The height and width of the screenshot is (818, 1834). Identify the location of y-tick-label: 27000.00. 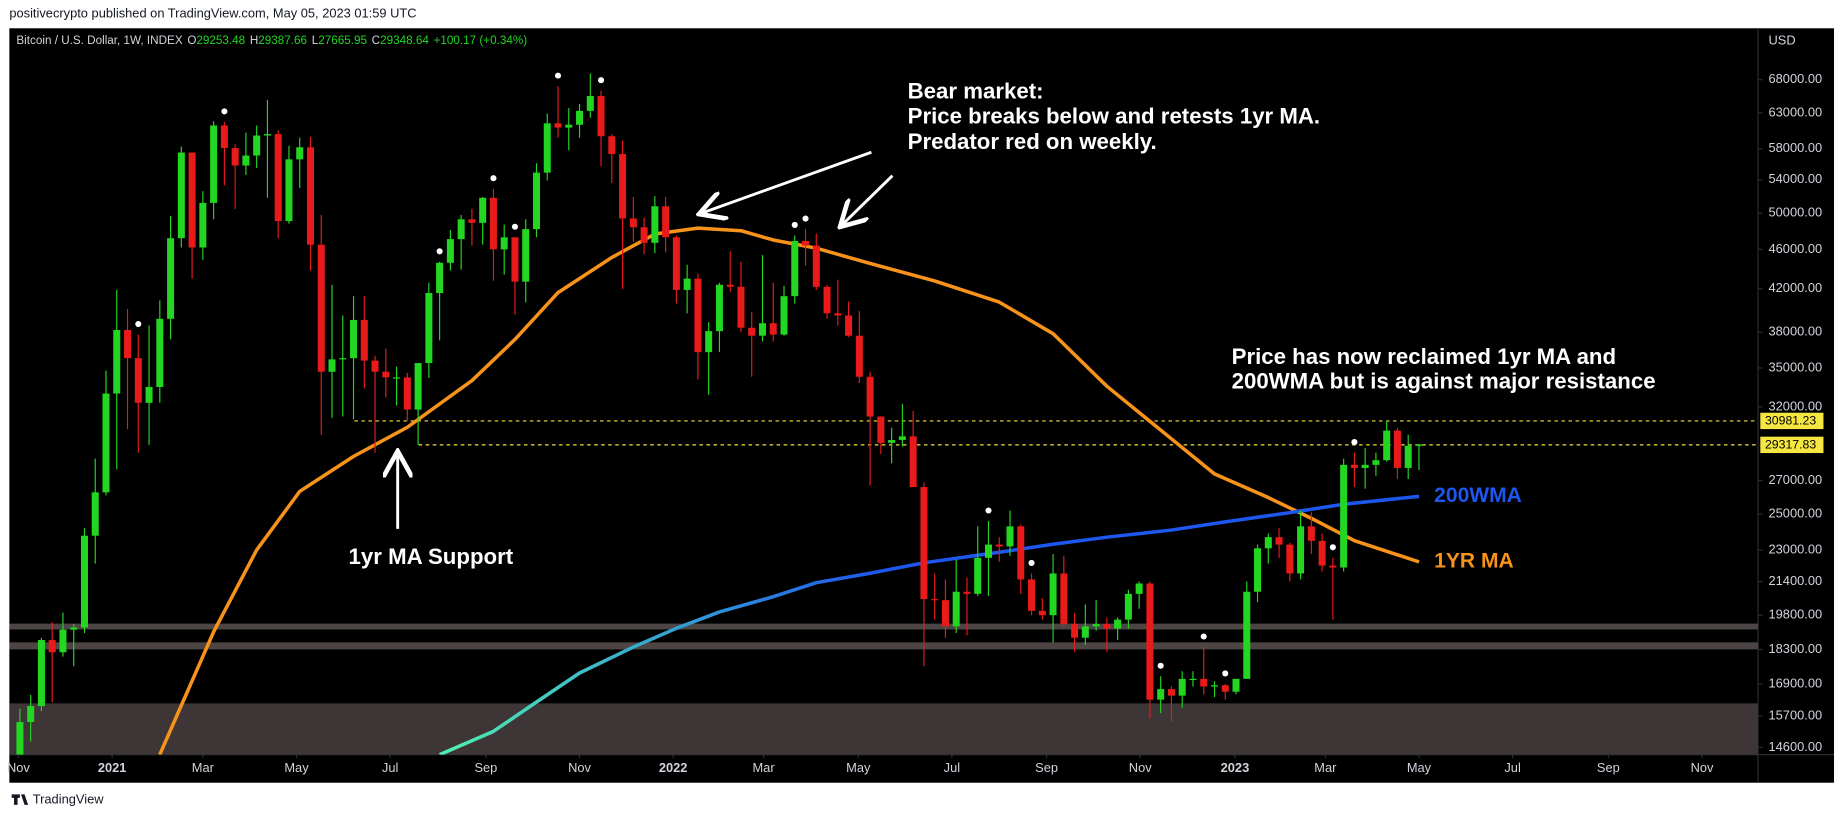
(1796, 479).